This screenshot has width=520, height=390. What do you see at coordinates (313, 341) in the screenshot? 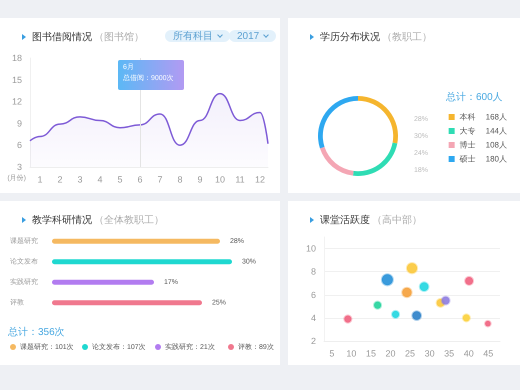
I see `y-tick-label: 2` at bounding box center [313, 341].